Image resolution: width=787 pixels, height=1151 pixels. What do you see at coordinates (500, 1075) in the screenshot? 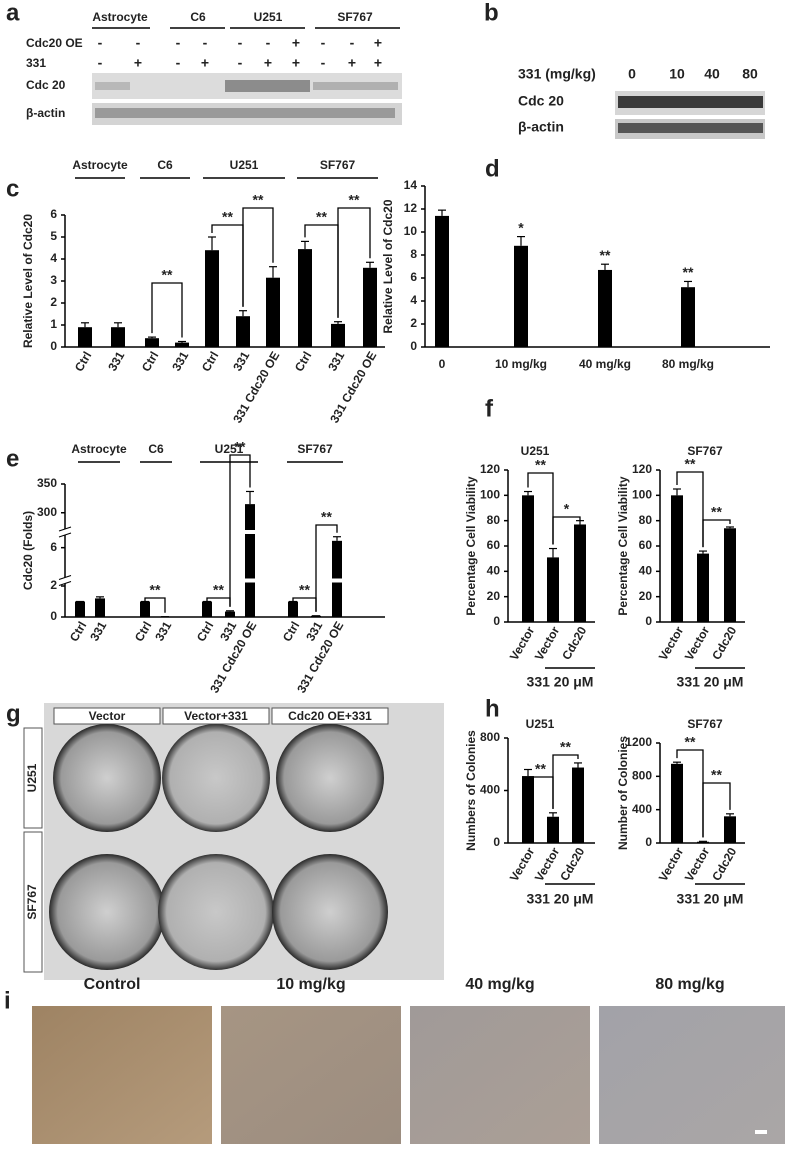
I see `micrograph` at bounding box center [500, 1075].